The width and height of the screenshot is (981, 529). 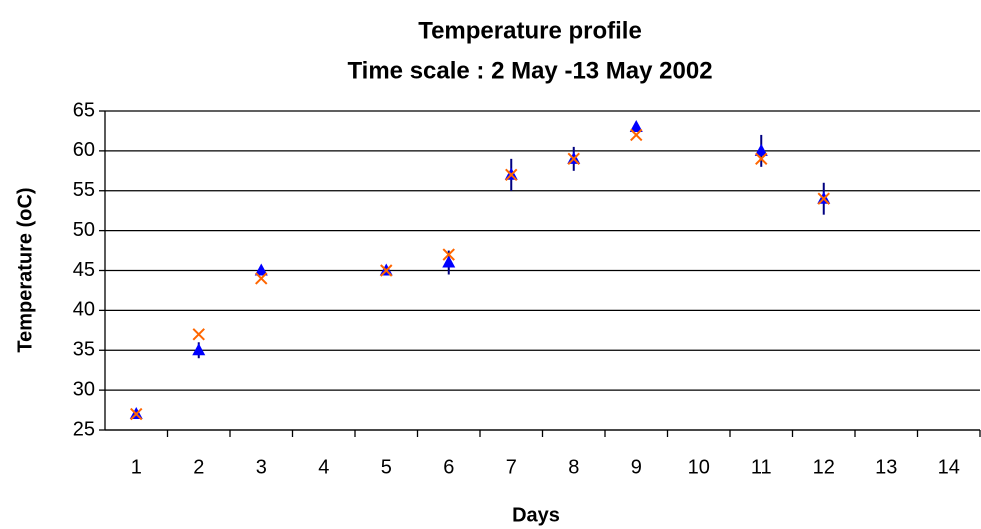 I want to click on x-tick-label: 10, so click(x=699, y=467).